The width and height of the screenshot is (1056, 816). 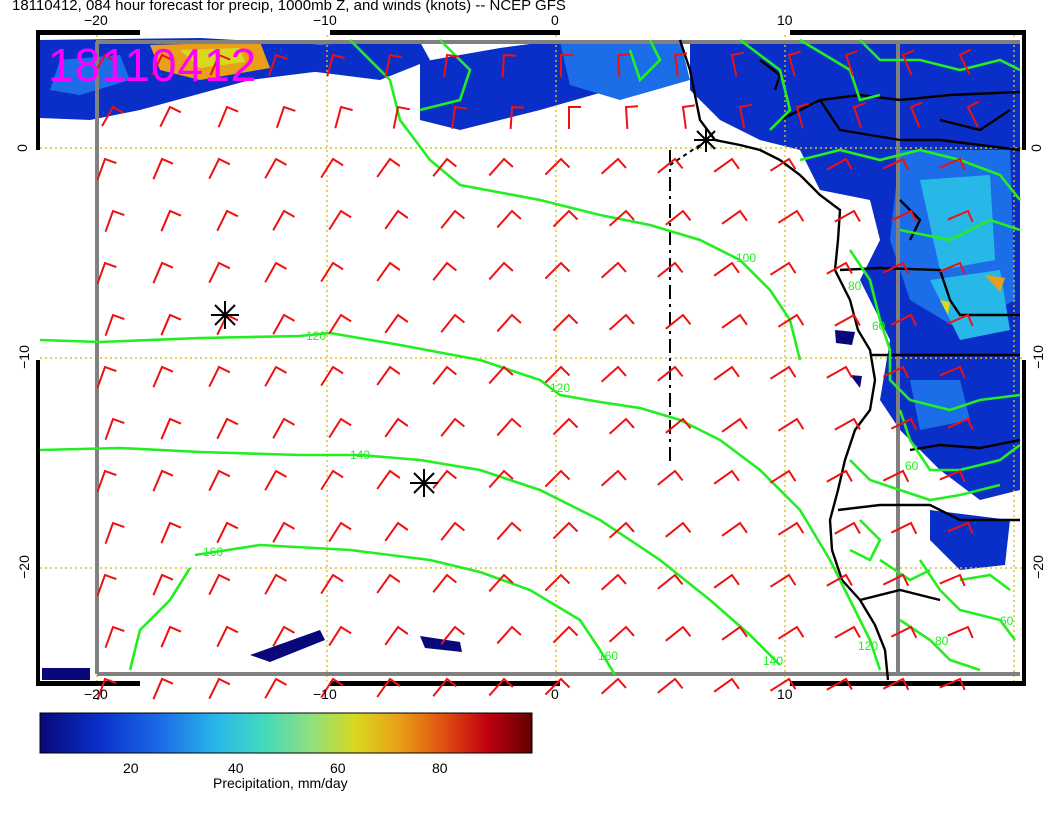 I want to click on lat-tick-left: −10, so click(x=23, y=357).